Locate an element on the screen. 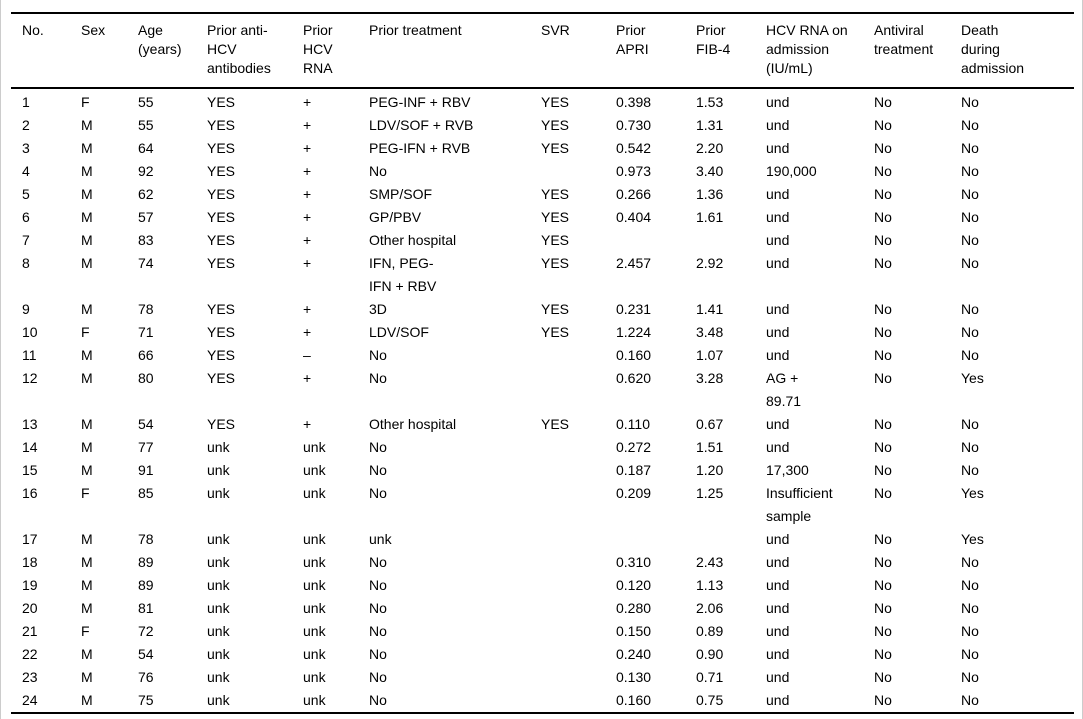 The width and height of the screenshot is (1083, 719). cell-prior-apri: 0.240 is located at coordinates (634, 654).